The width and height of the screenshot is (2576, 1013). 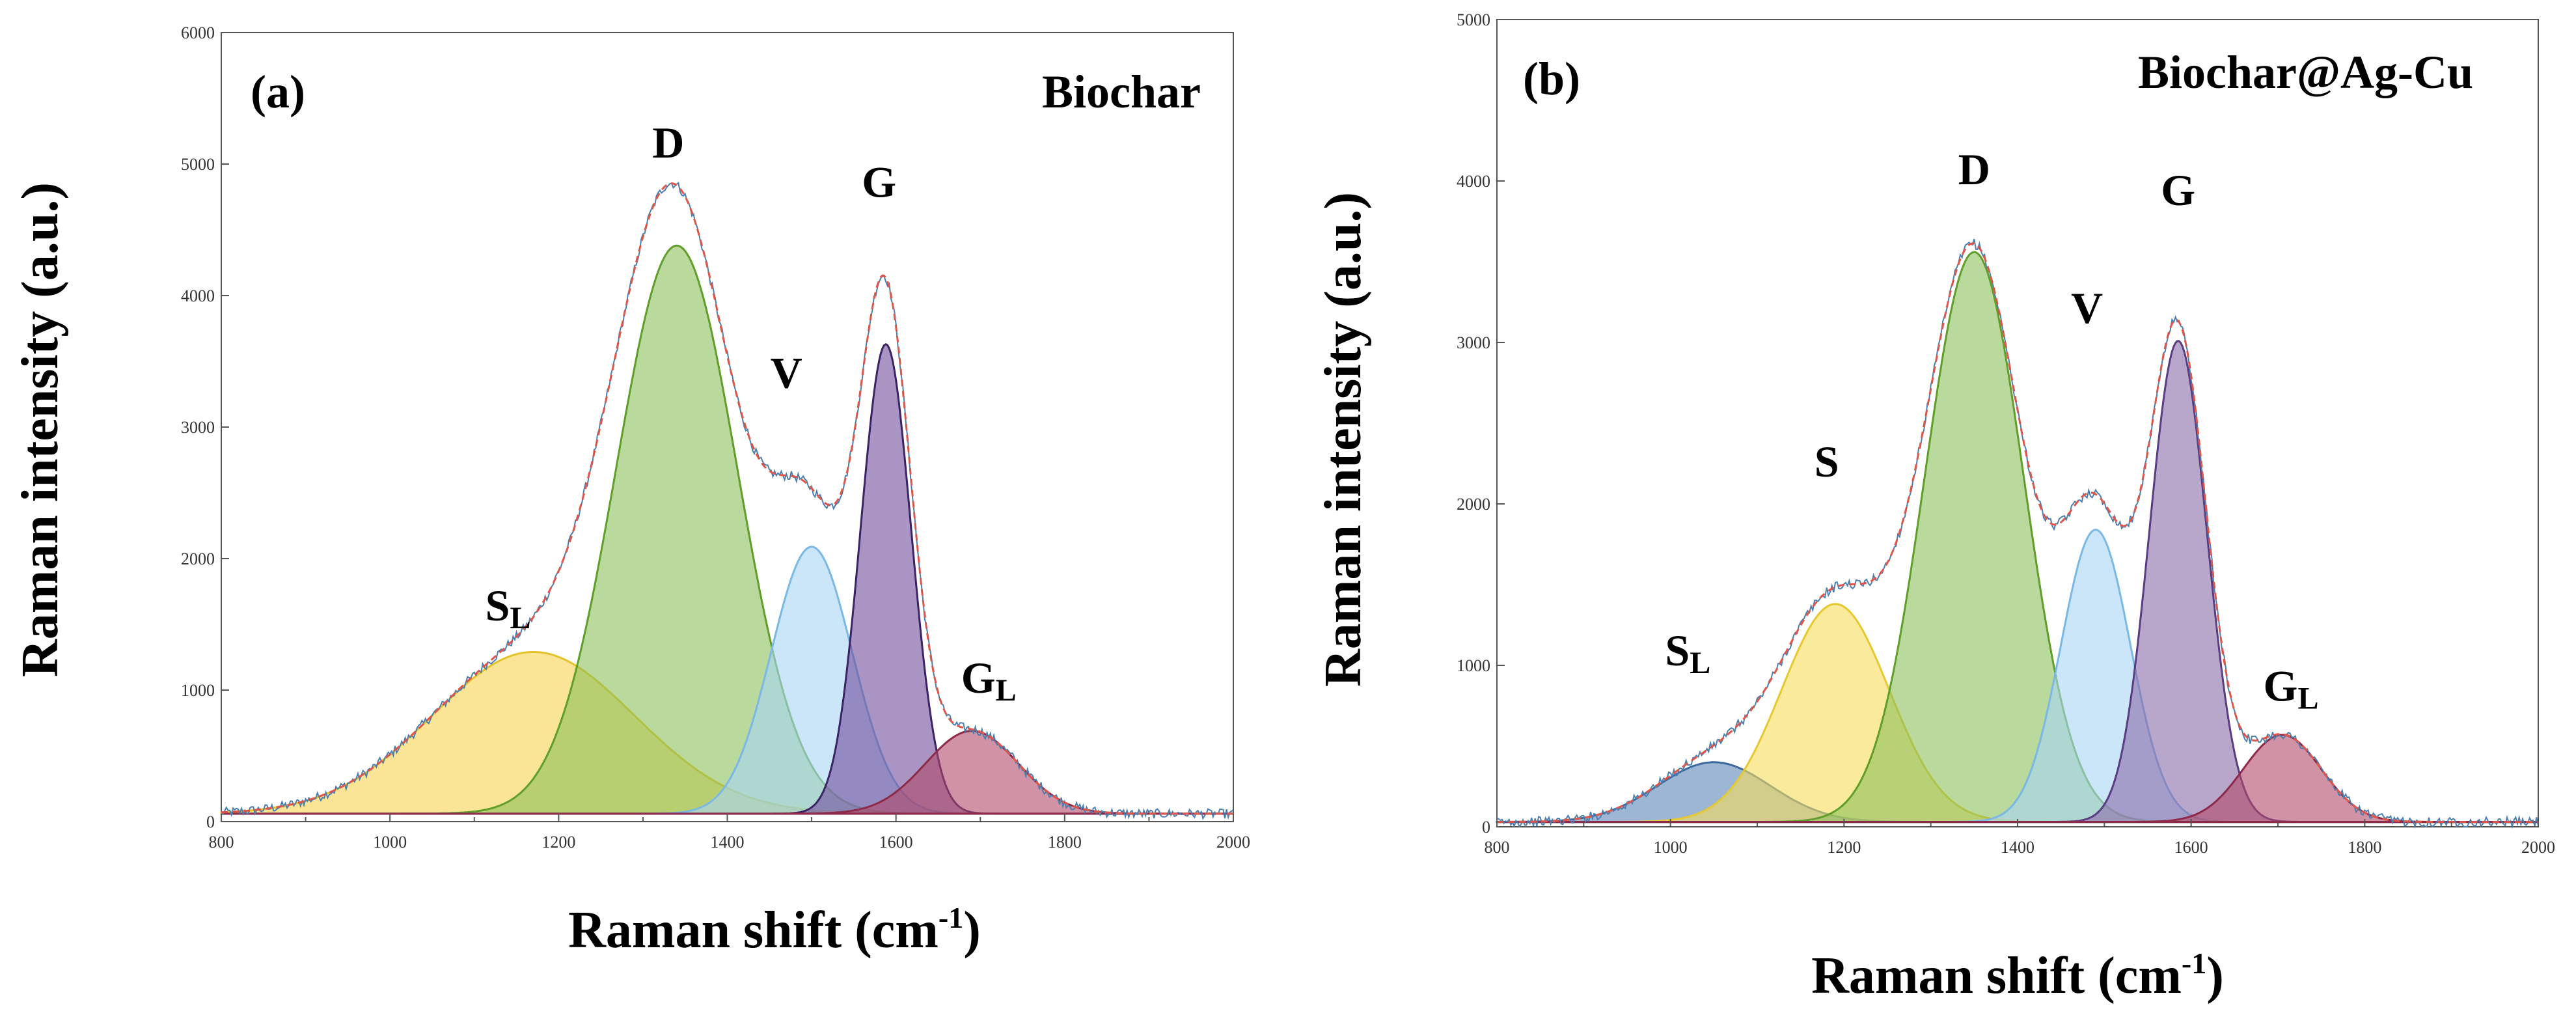 What do you see at coordinates (198, 32) in the screenshot?
I see `y-tick-label: 6000` at bounding box center [198, 32].